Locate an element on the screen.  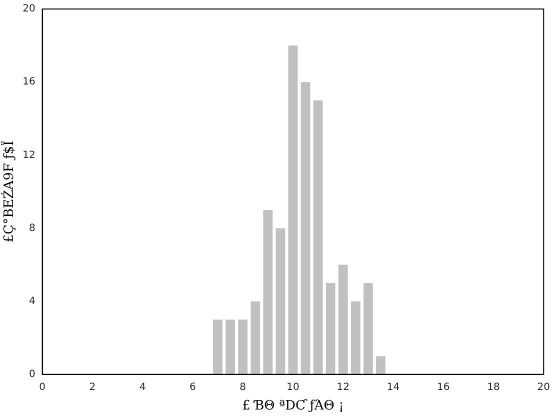
x-tick-label: 4 is located at coordinates (142, 387).